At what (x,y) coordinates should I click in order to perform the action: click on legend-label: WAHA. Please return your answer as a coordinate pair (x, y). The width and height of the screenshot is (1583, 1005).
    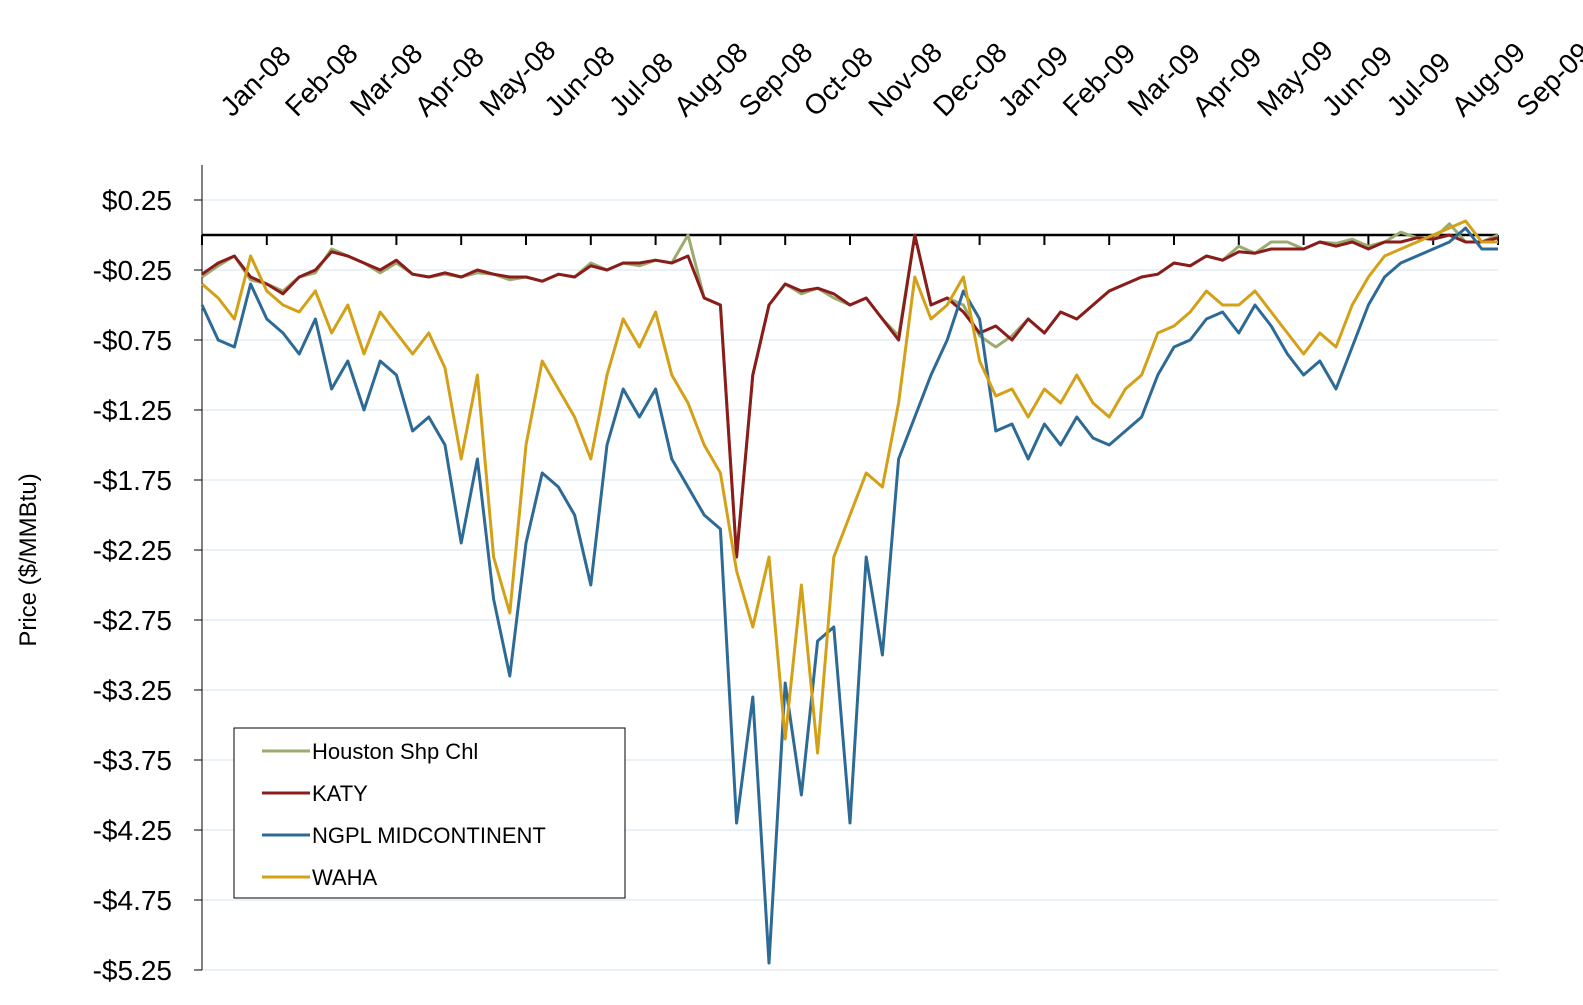
    Looking at the image, I should click on (345, 877).